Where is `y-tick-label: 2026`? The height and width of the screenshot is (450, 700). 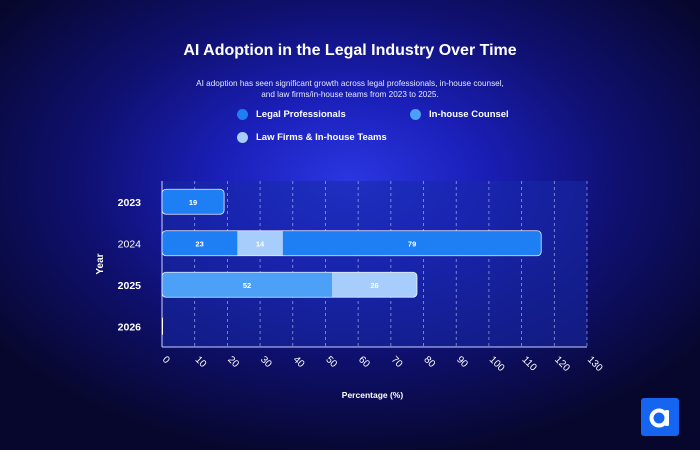 y-tick-label: 2026 is located at coordinates (130, 327).